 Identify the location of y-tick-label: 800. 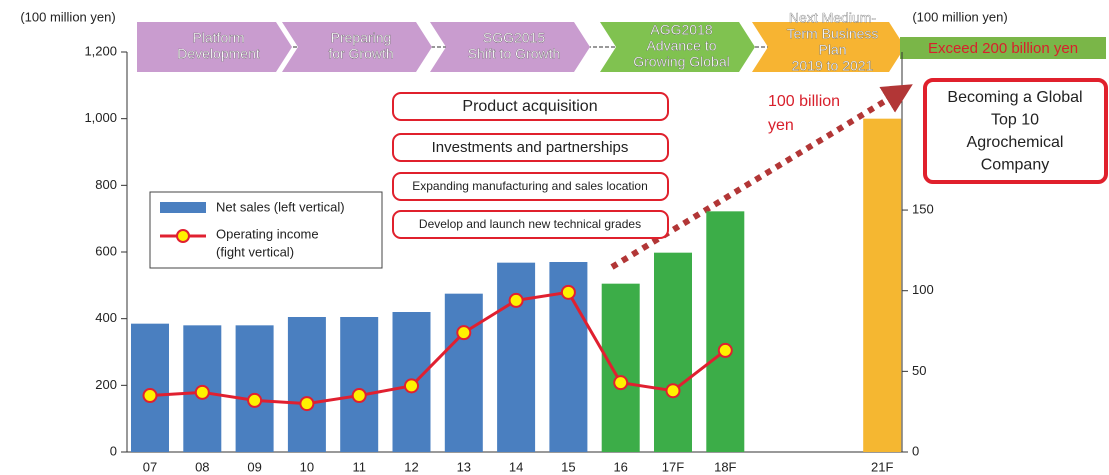
(106, 184).